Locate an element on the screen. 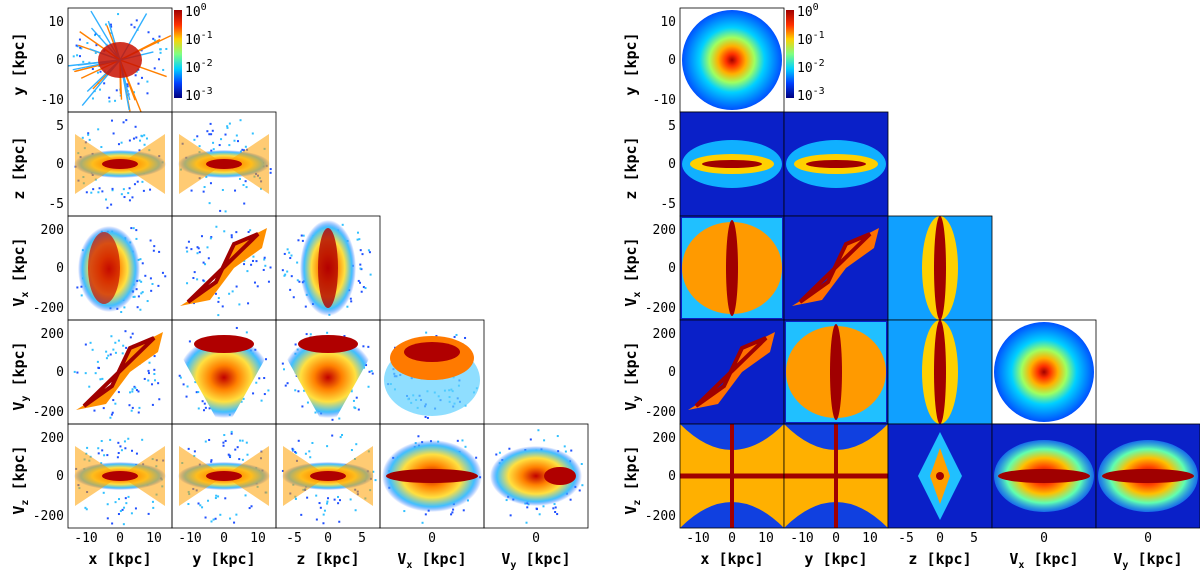 The height and width of the screenshot is (578, 1200). colorbar-tick-right: 10⁻¹ is located at coordinates (811, 39).